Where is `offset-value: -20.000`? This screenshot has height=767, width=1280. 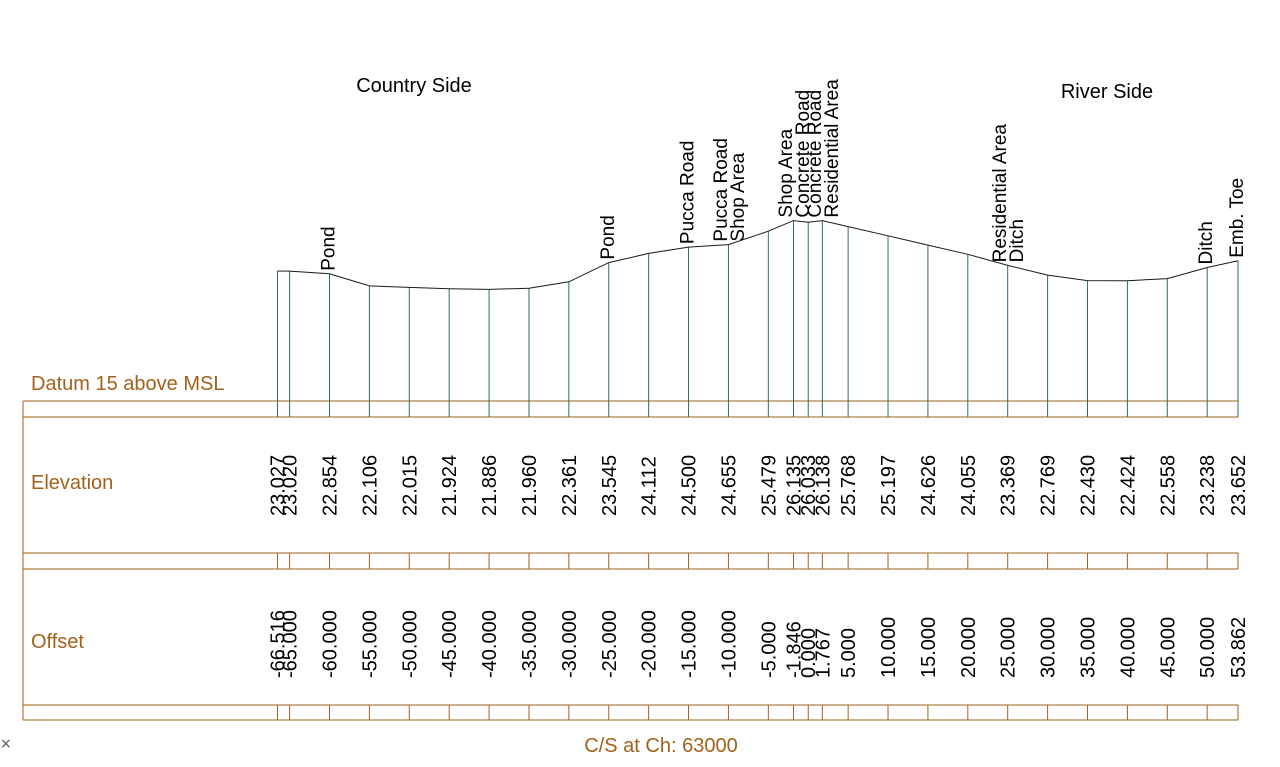
offset-value: -20.000 is located at coordinates (650, 644).